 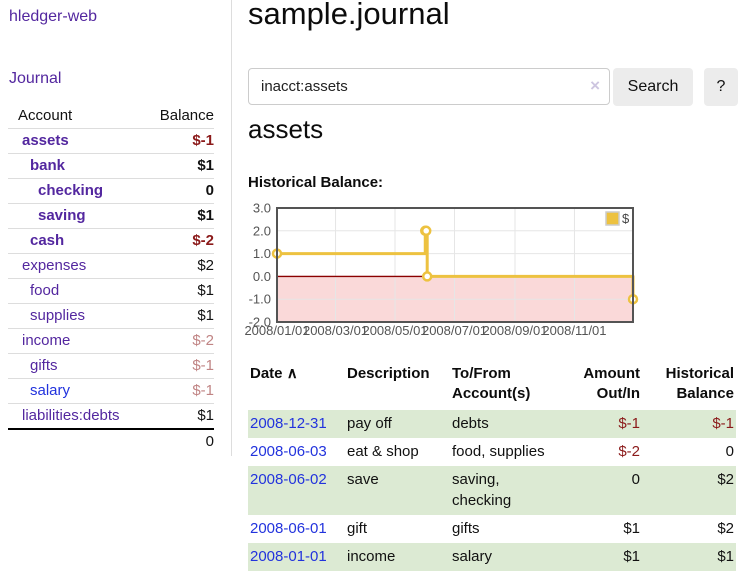 What do you see at coordinates (653, 87) in the screenshot?
I see `search-button: Search` at bounding box center [653, 87].